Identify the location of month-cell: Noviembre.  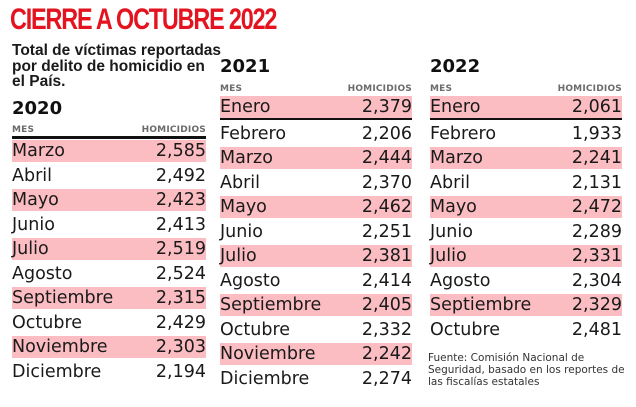
(268, 354).